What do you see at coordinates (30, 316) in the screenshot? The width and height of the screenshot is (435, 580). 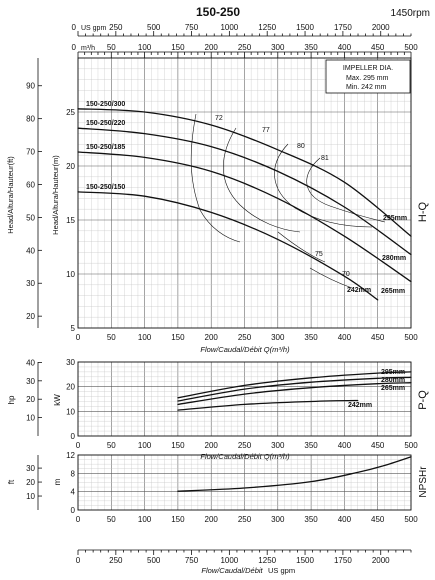 I see `outer-axis-tick-label: 20` at bounding box center [30, 316].